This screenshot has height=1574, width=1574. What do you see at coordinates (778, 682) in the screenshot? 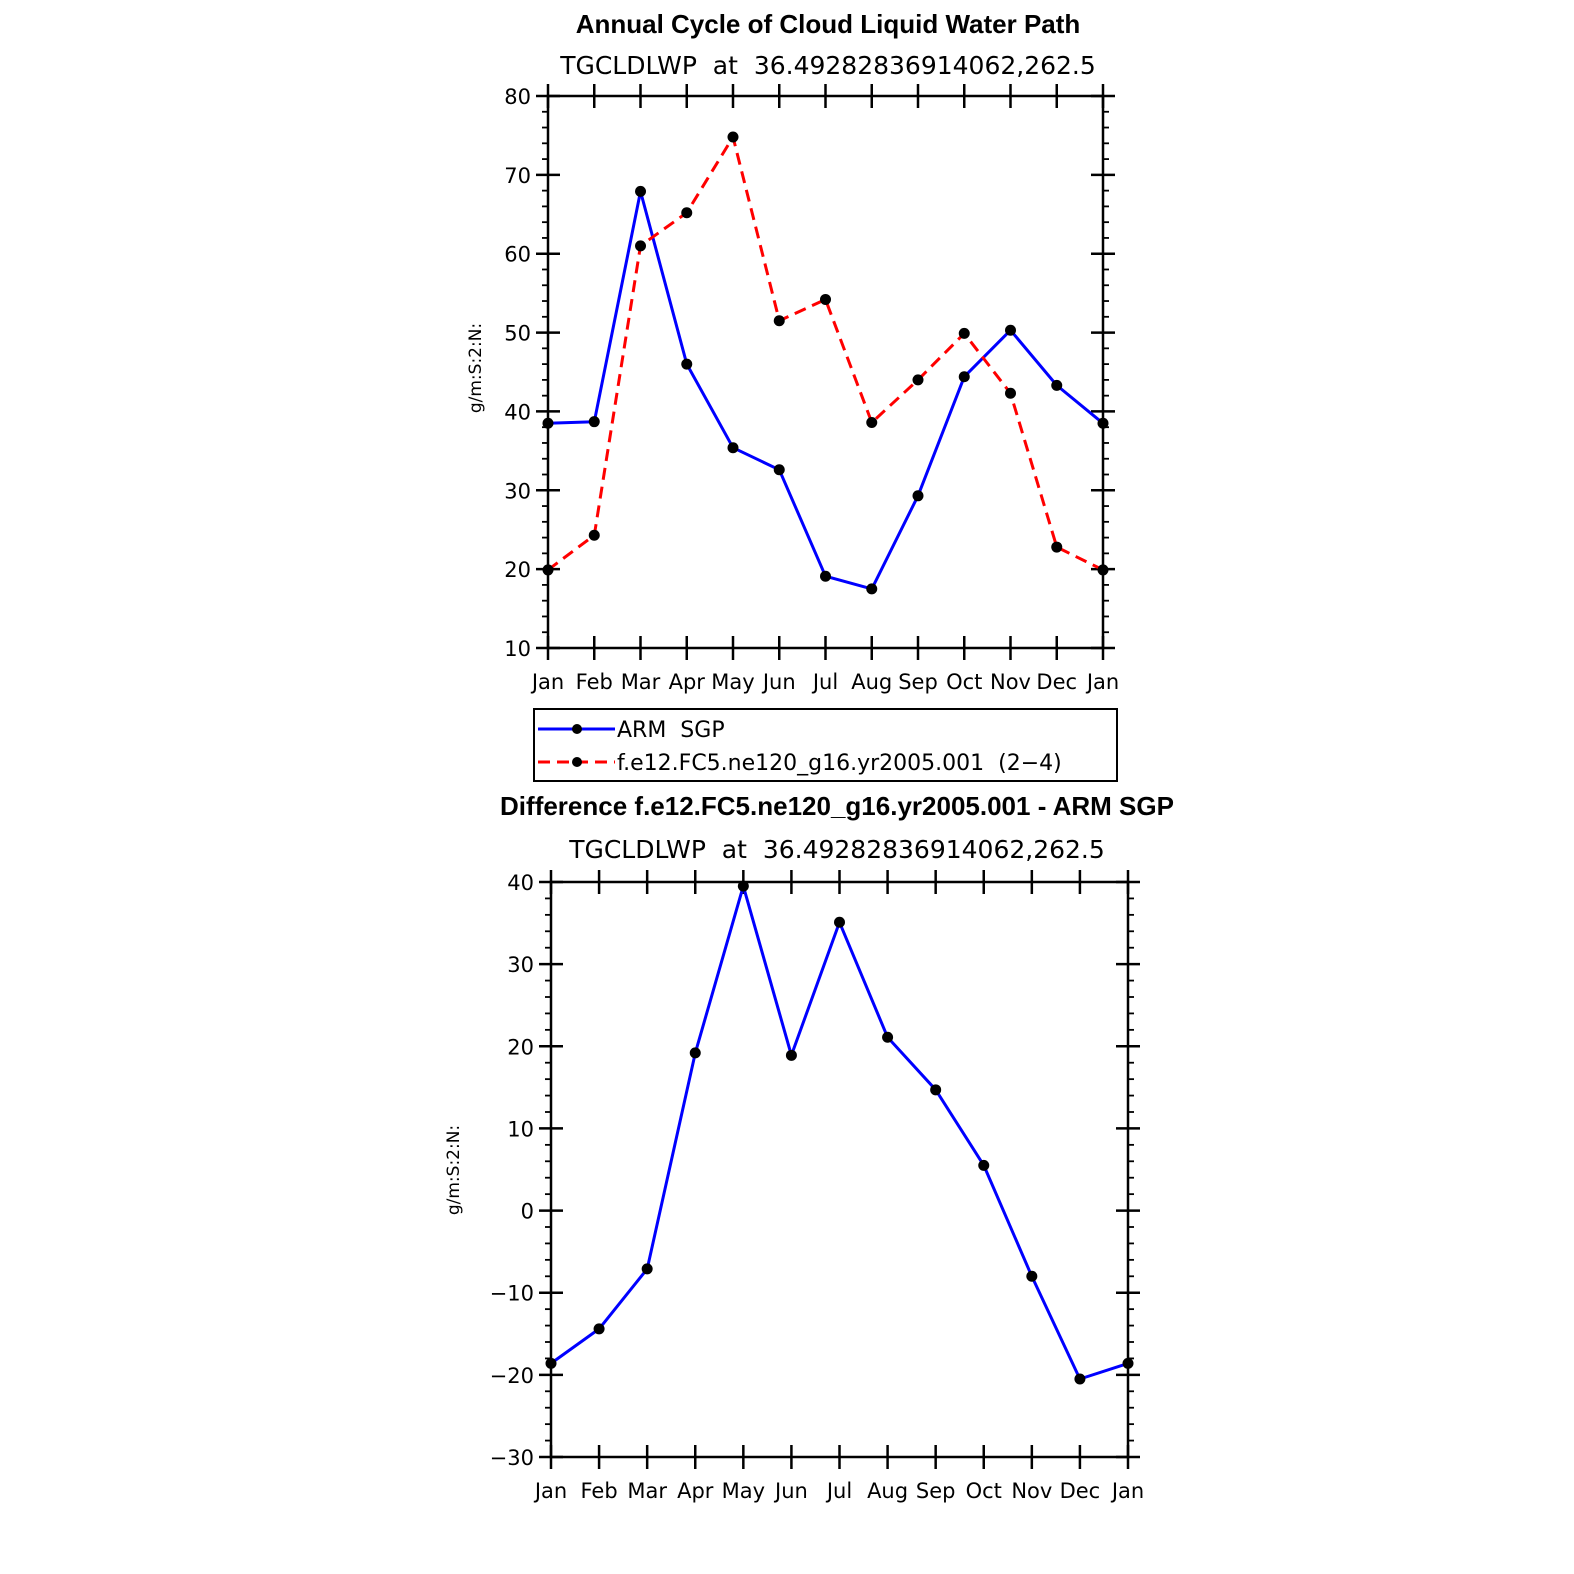
I see `chart1-xtick-label: Jun` at bounding box center [778, 682].